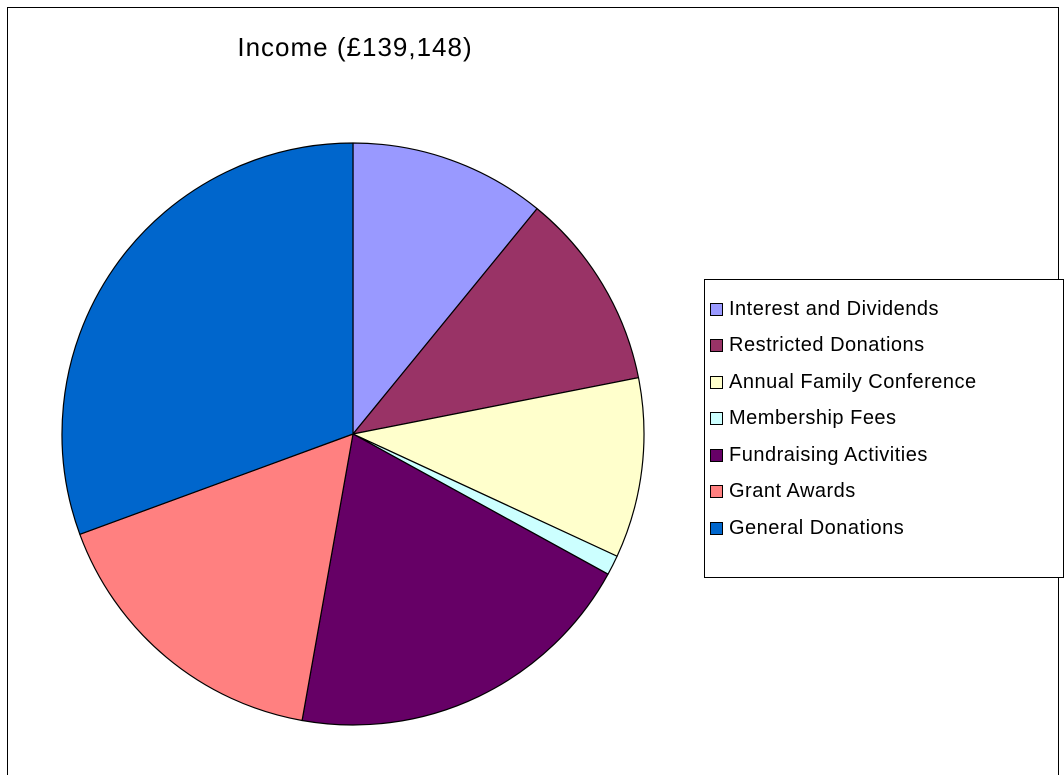  I want to click on legend-item: Fundraising Activities, so click(816, 455).